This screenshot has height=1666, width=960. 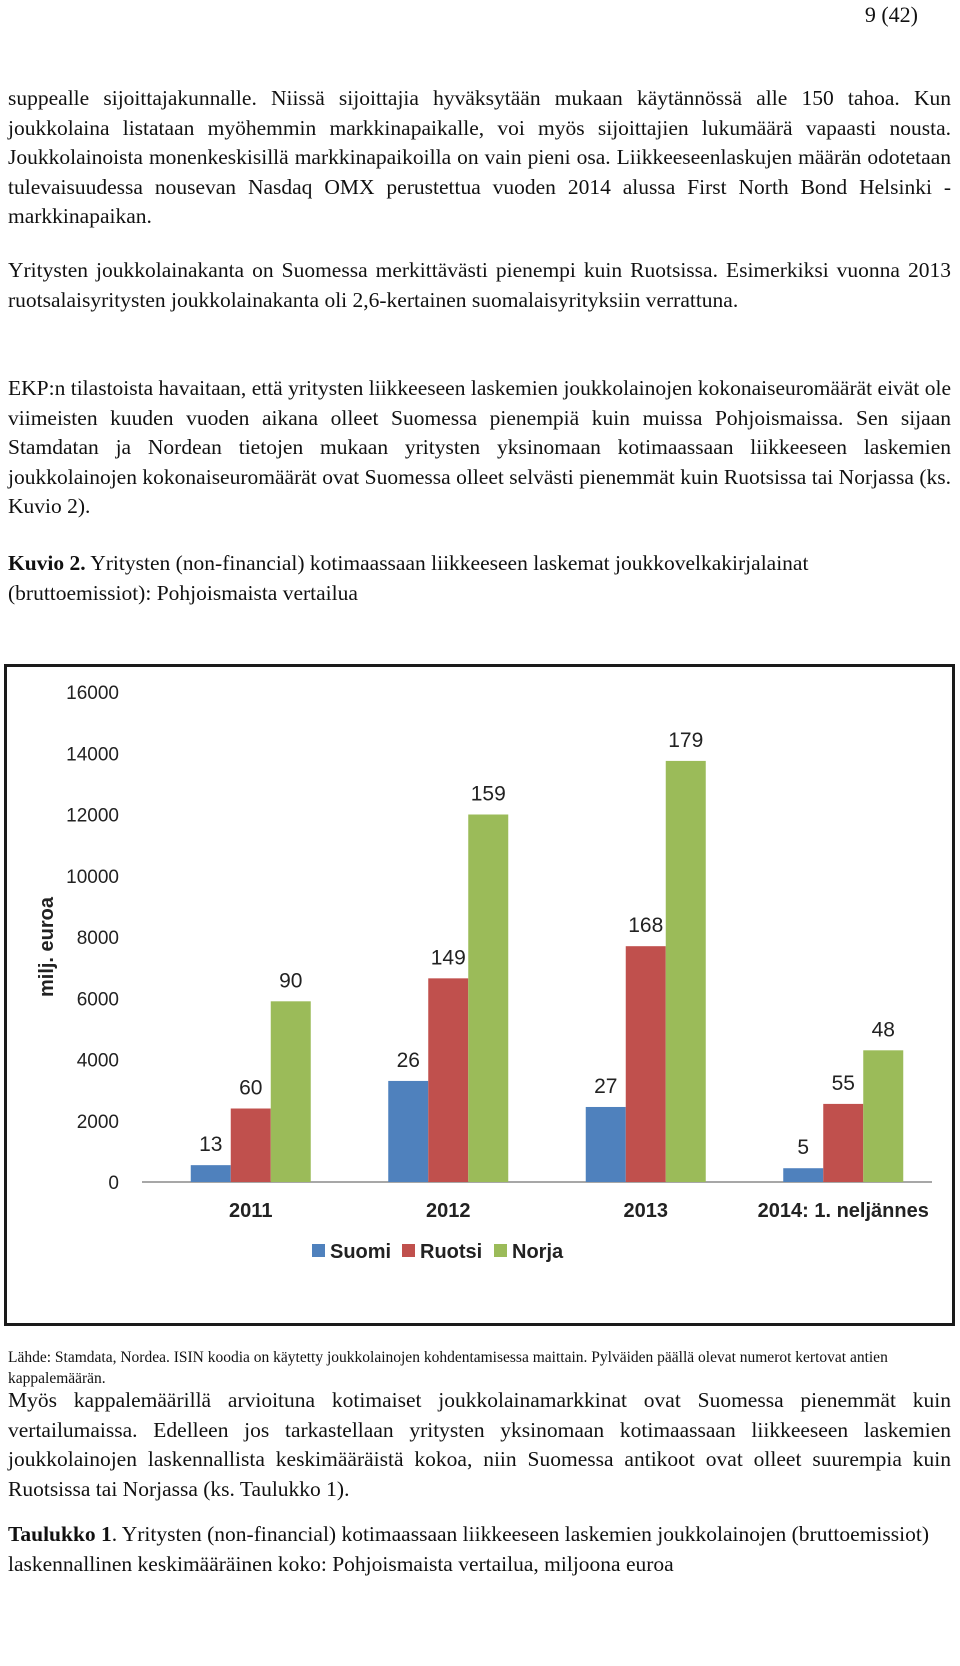 What do you see at coordinates (250, 1211) in the screenshot?
I see `x-tick-label: 2011` at bounding box center [250, 1211].